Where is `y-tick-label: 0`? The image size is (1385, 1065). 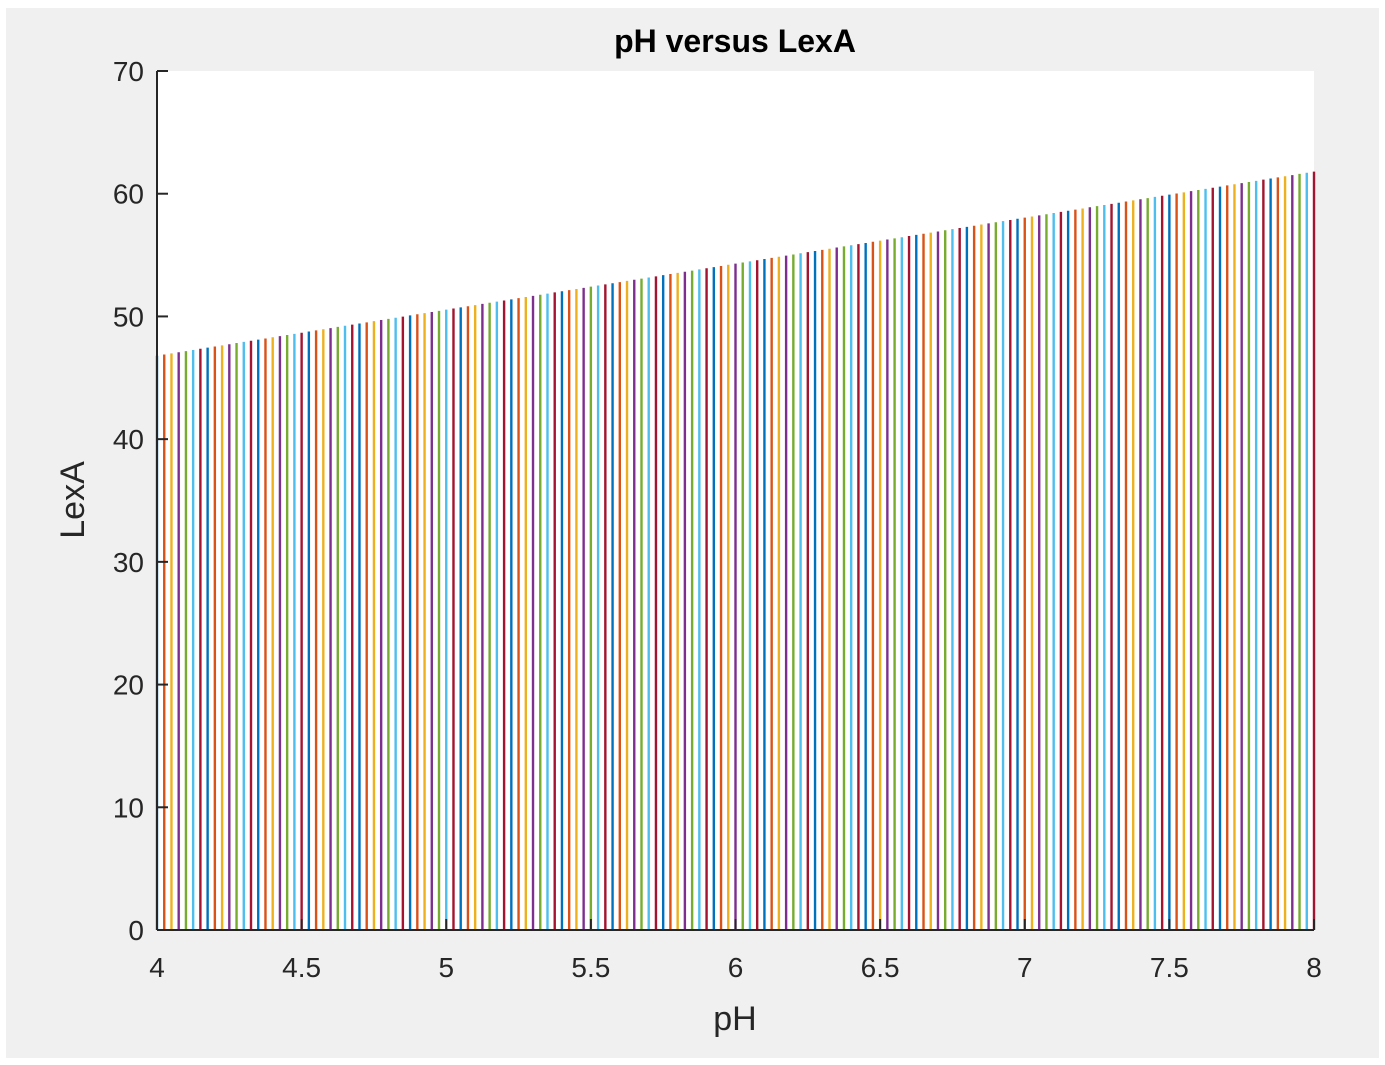
y-tick-label: 0 is located at coordinates (136, 930).